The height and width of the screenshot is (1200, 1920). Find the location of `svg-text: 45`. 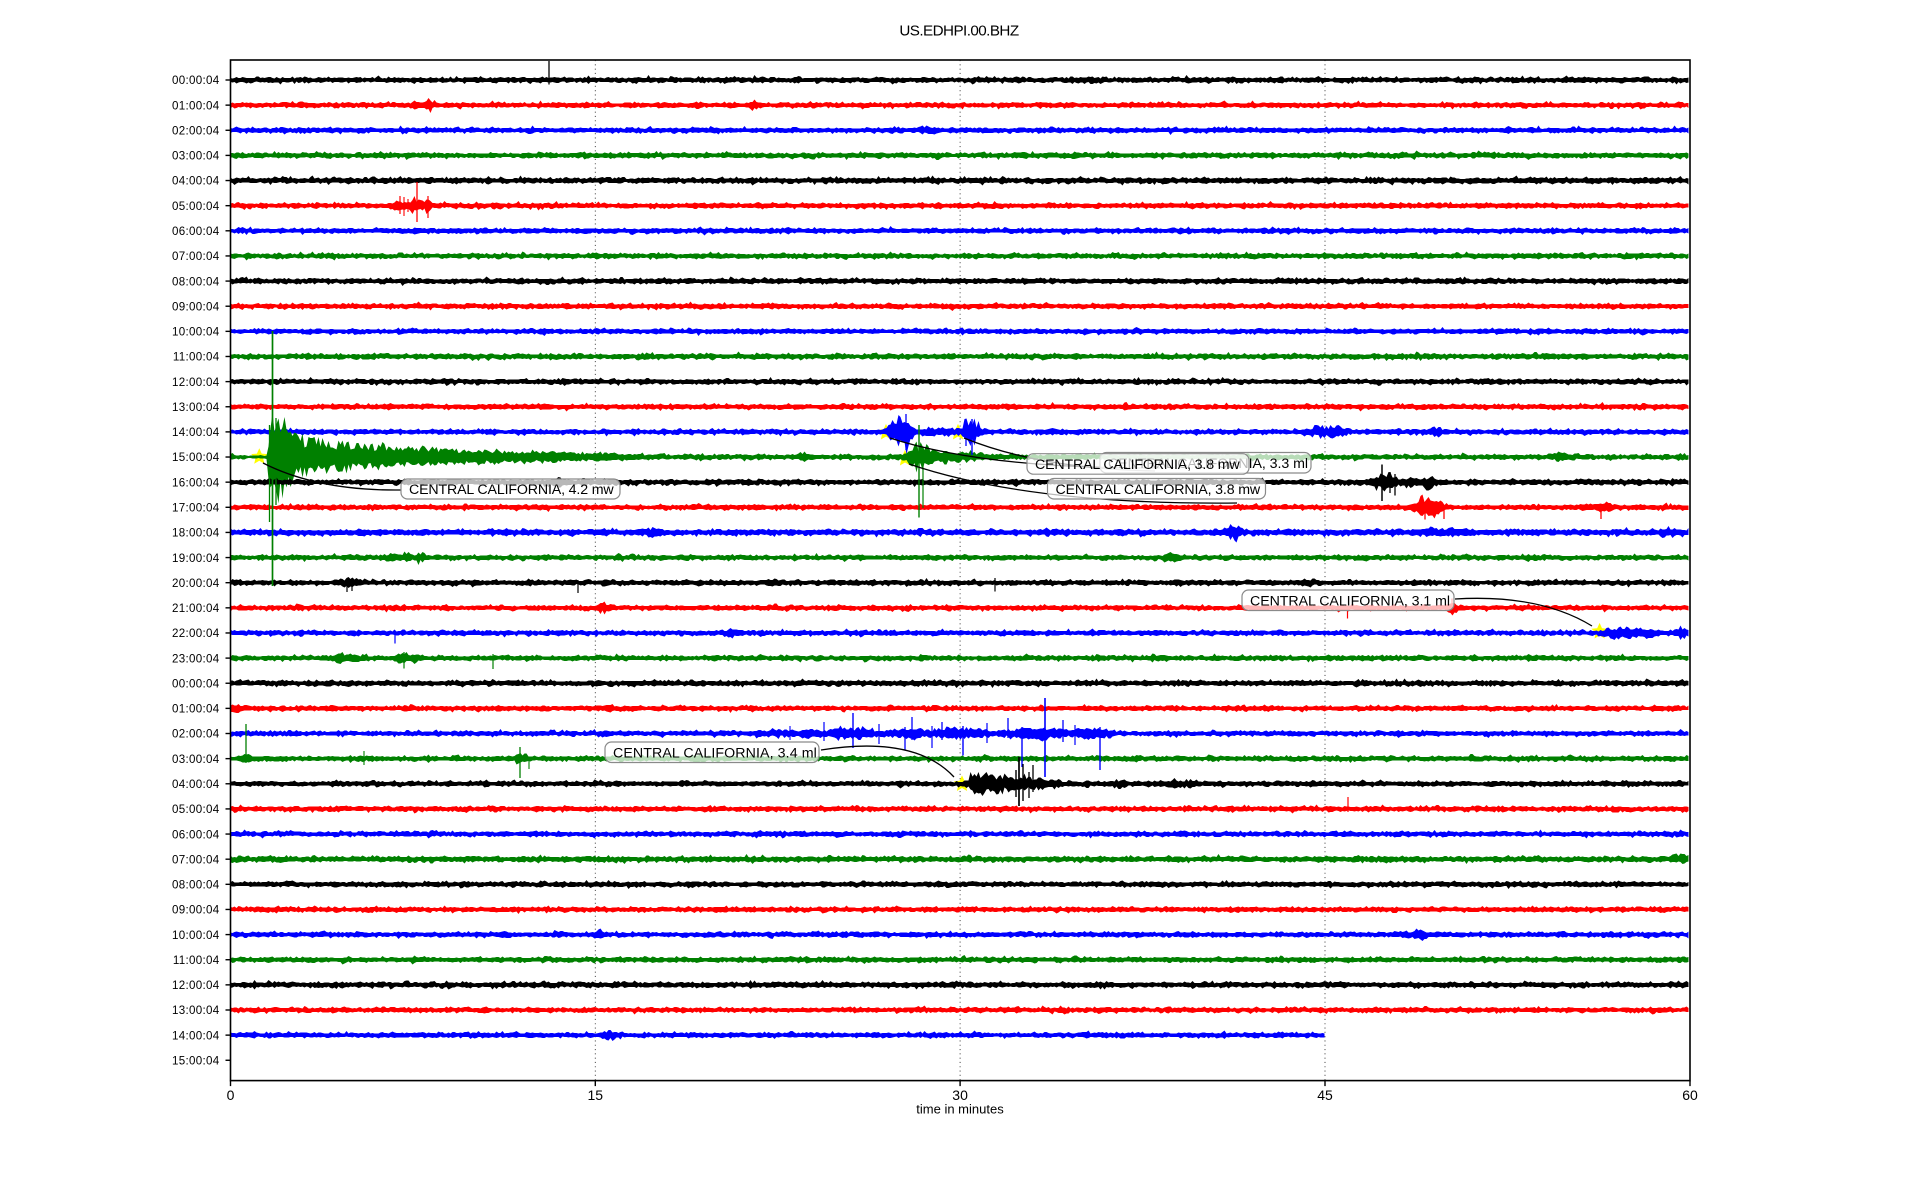

svg-text: 45 is located at coordinates (1325, 1095).